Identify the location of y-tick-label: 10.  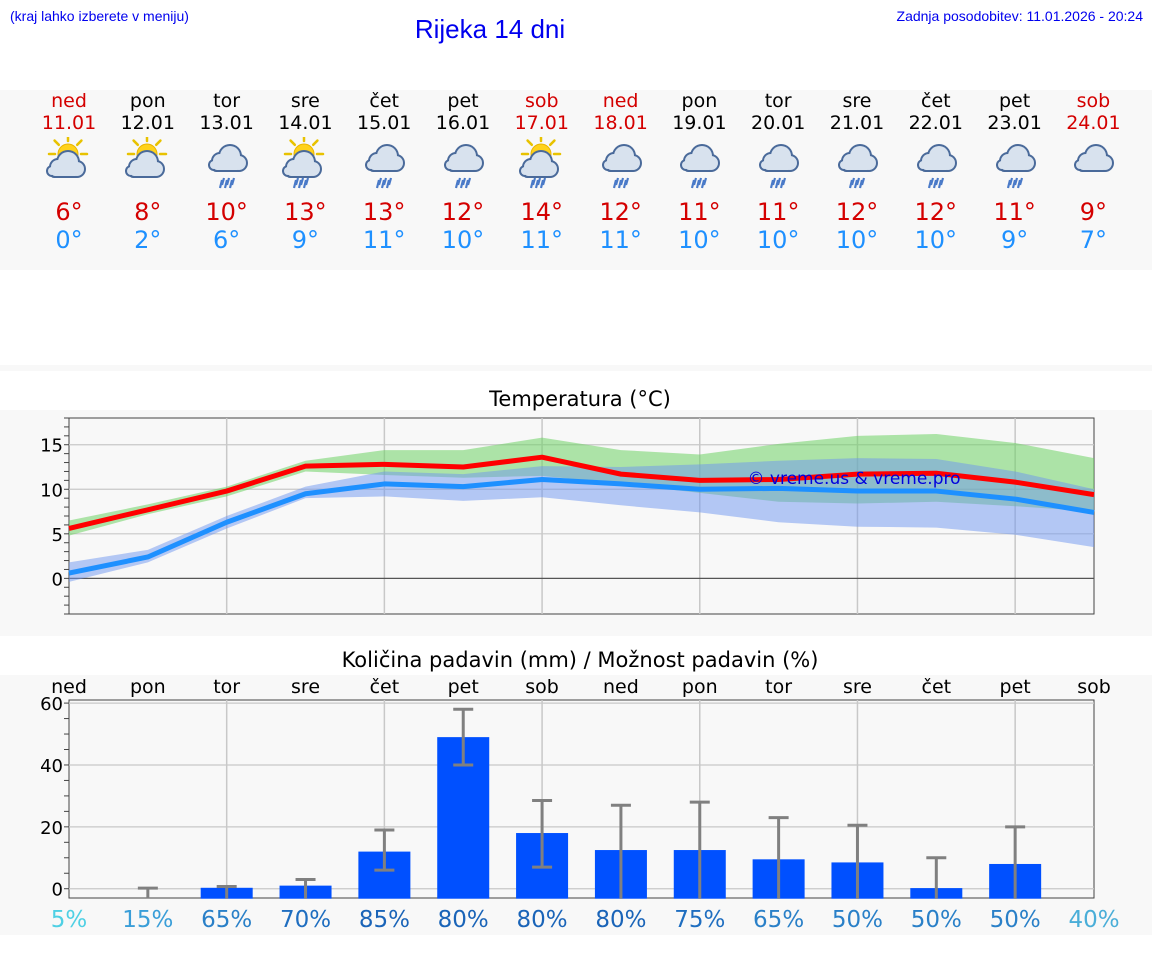
(51, 490).